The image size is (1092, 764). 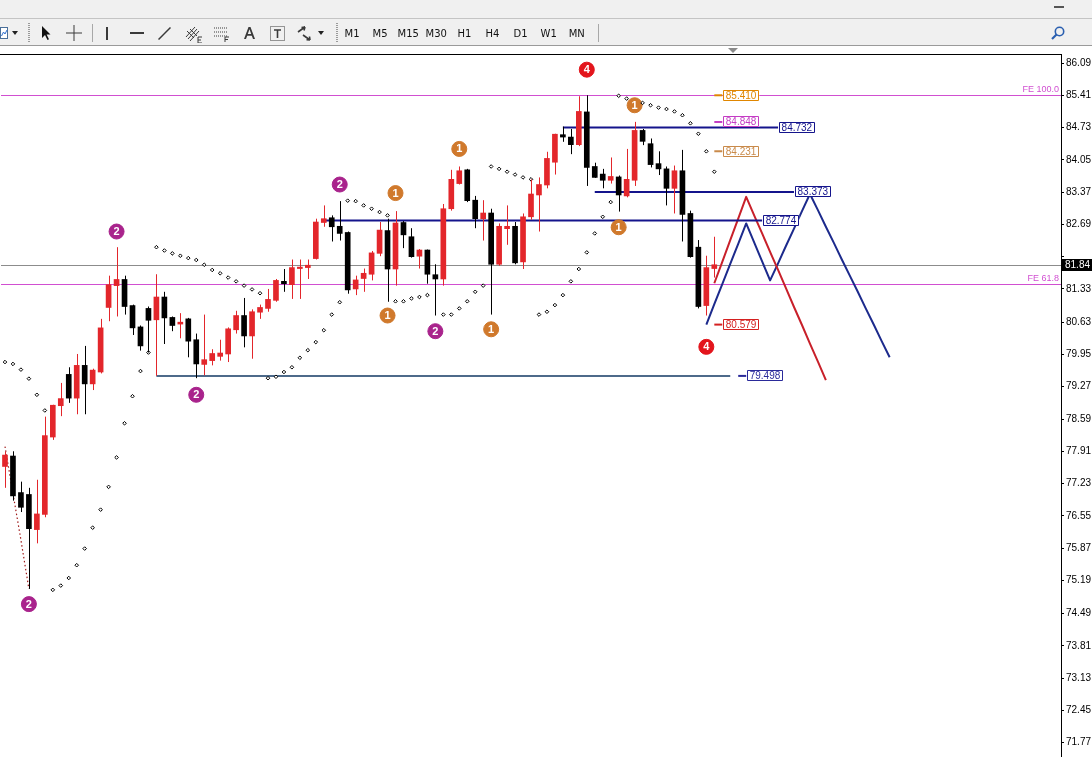 I want to click on y-tick-label: 79.27, so click(x=1079, y=386).